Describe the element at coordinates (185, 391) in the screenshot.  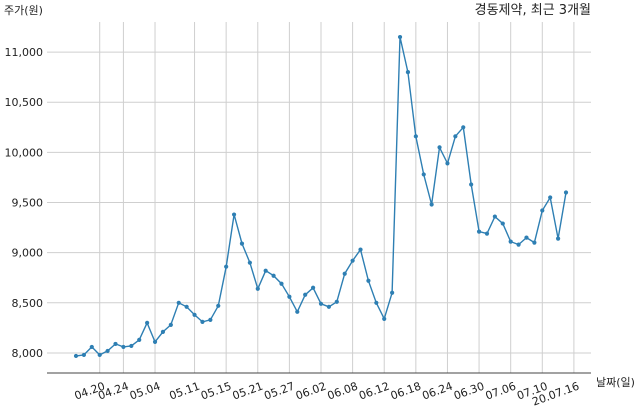
I see `x-tick-label: 05.11` at that location.